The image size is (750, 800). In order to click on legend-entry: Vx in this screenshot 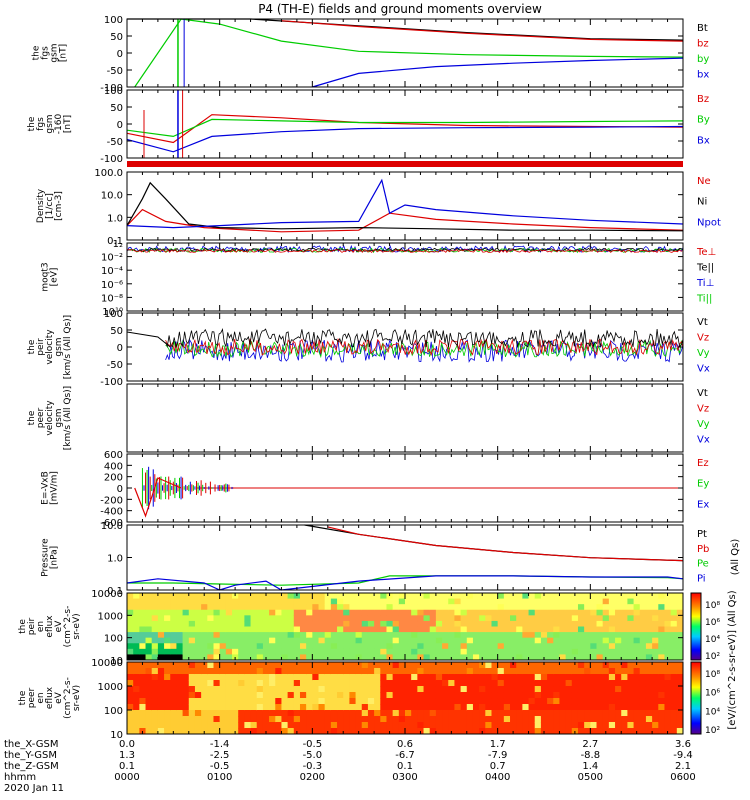, I will do `click(703, 369)`.